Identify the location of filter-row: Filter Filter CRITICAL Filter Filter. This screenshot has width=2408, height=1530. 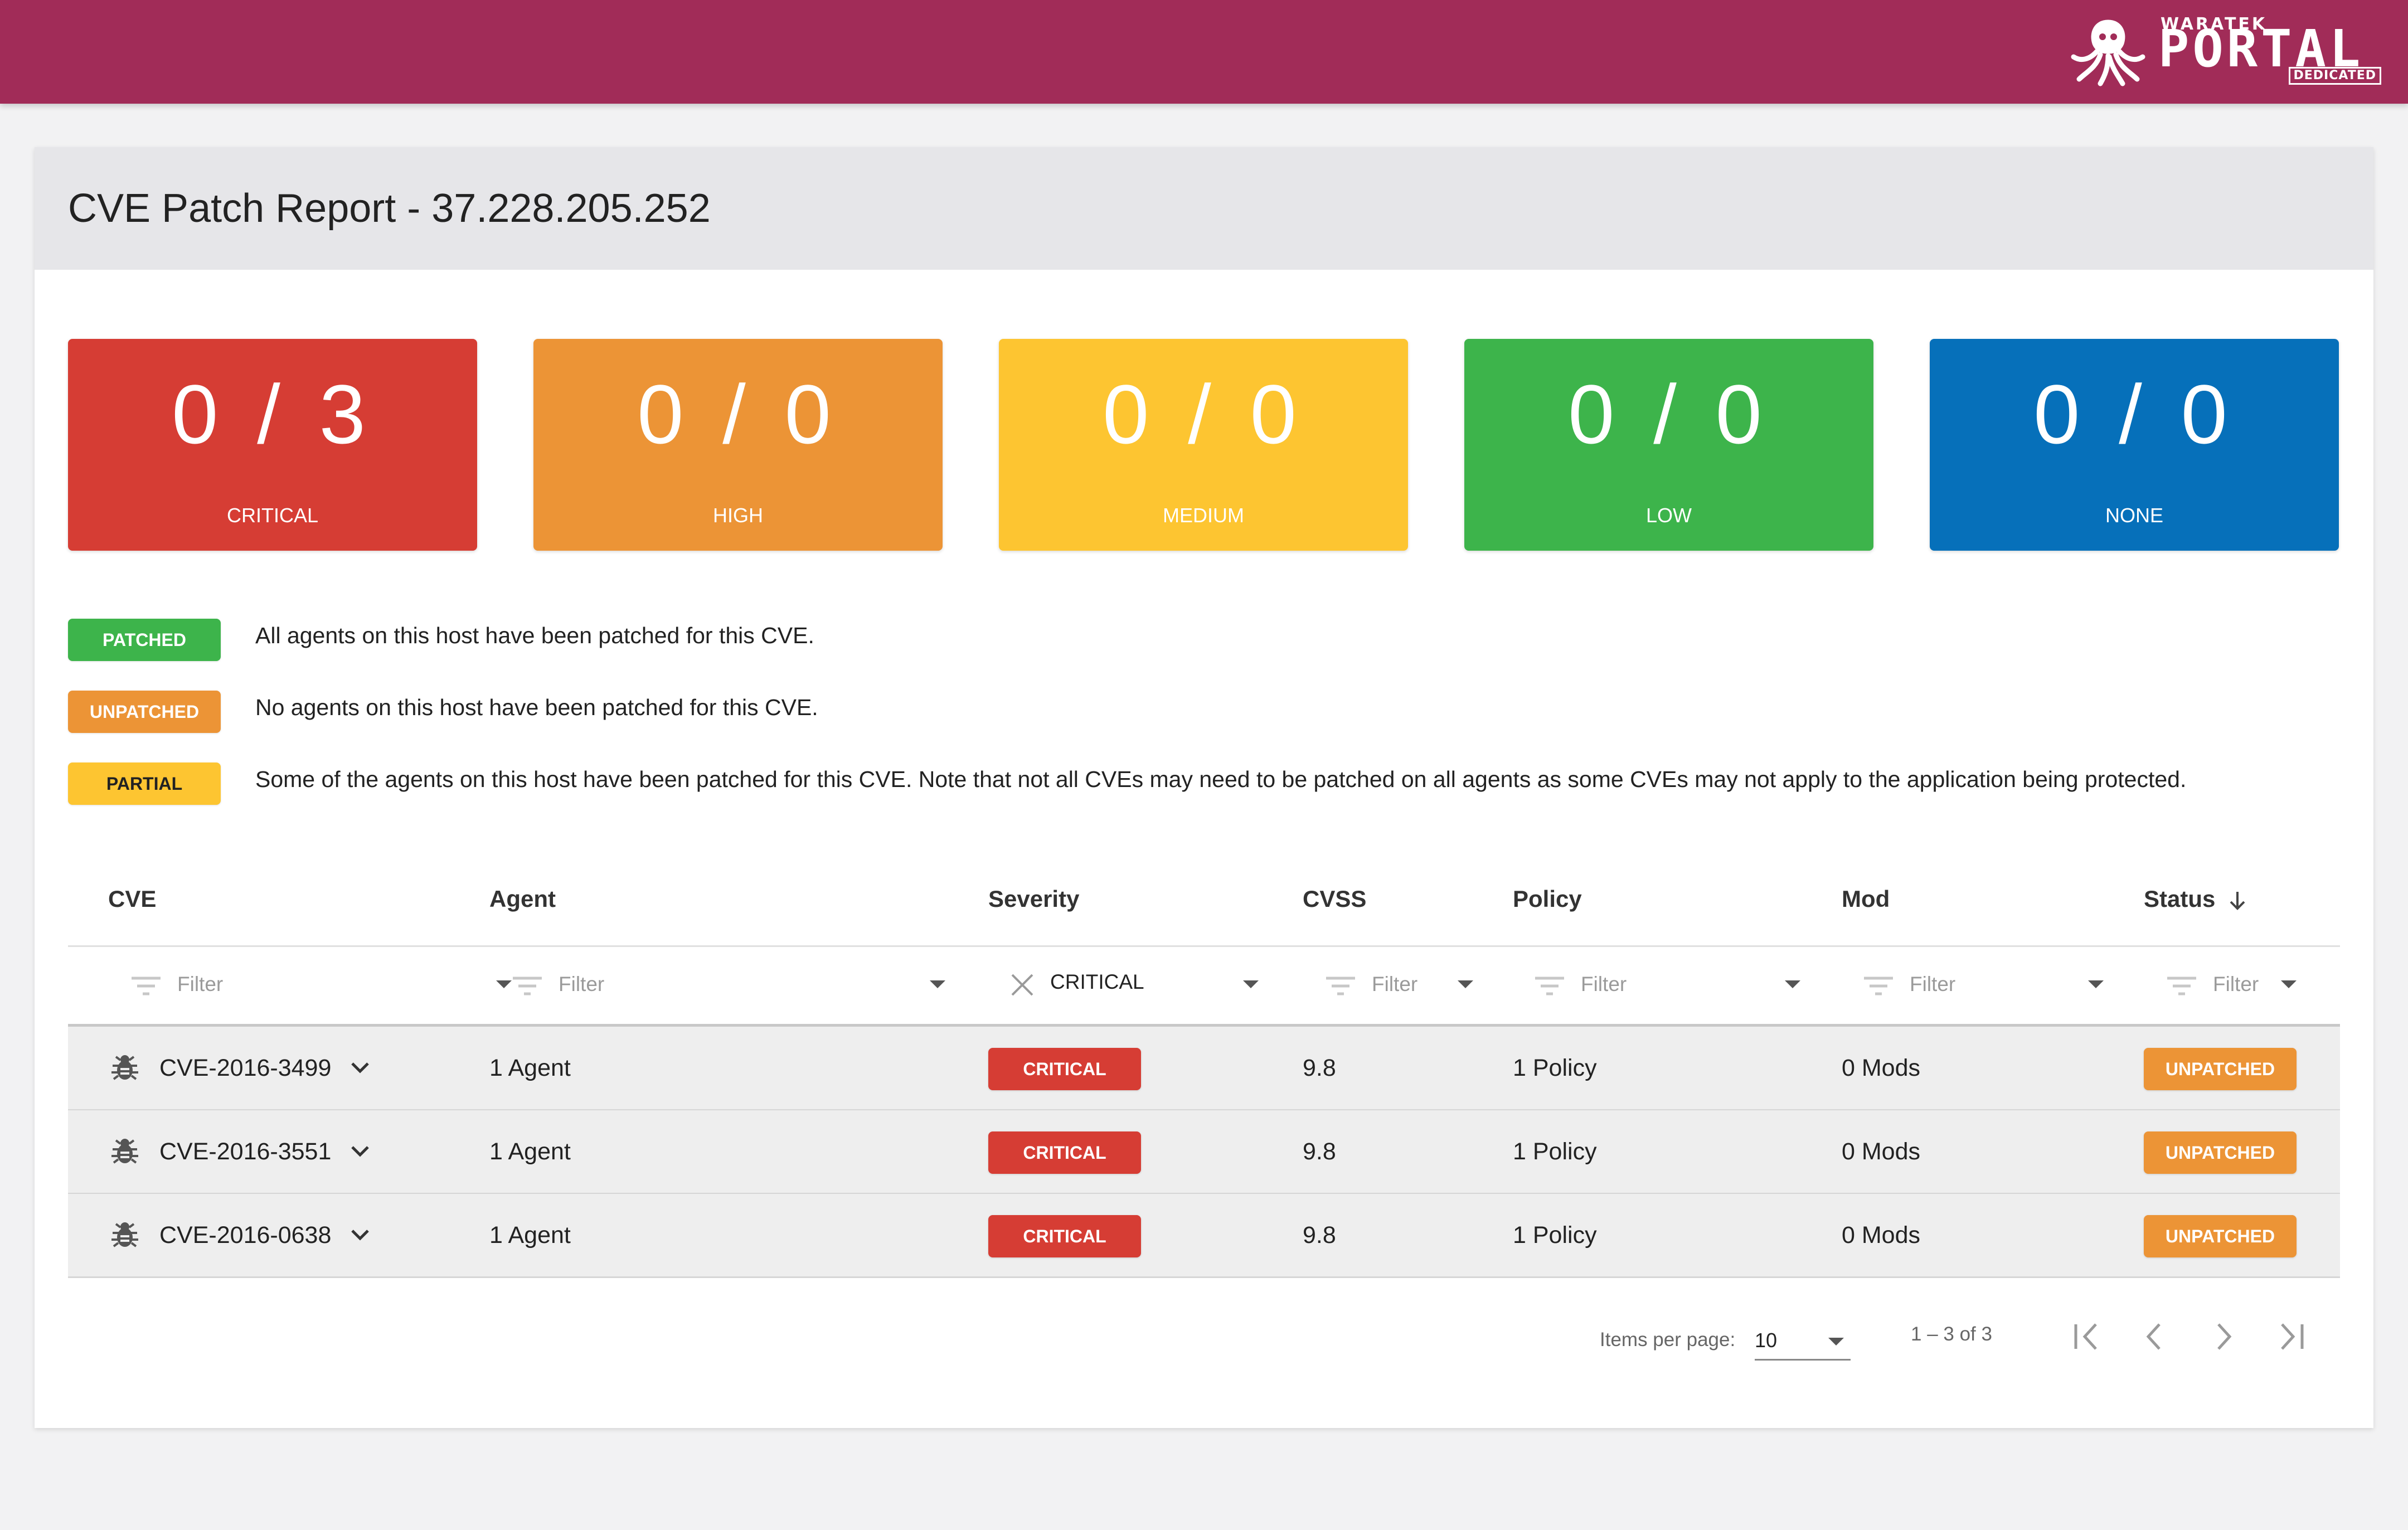
(1204, 987).